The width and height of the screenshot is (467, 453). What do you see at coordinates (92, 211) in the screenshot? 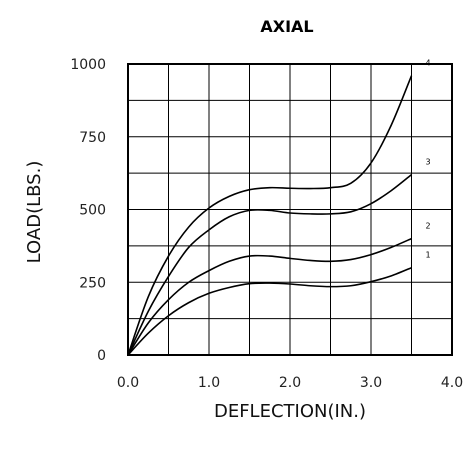
I see `y-tick-label: 500` at bounding box center [92, 211].